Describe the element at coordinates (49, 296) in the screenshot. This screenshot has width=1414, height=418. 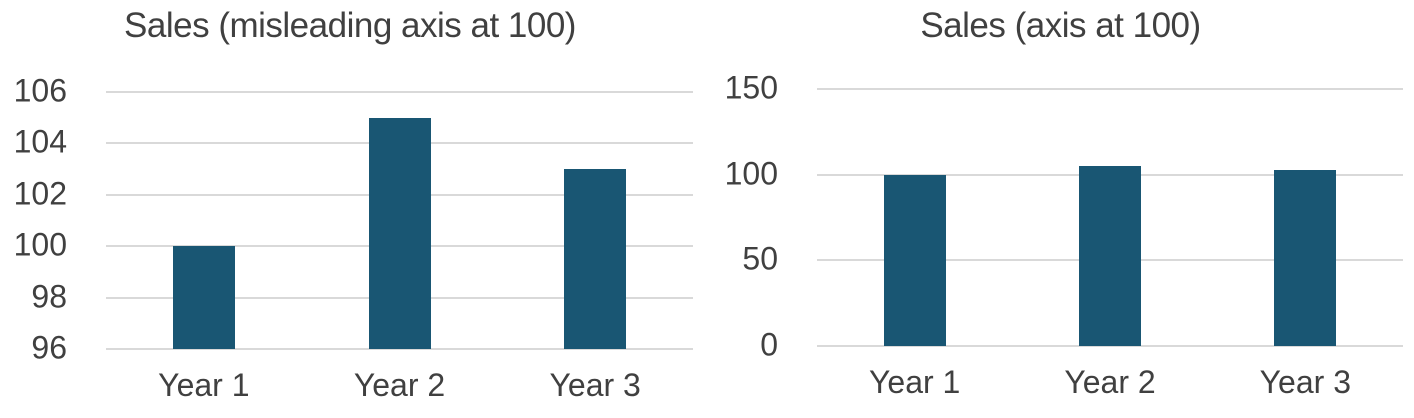
I see `y-axis-tick-label: 98` at that location.